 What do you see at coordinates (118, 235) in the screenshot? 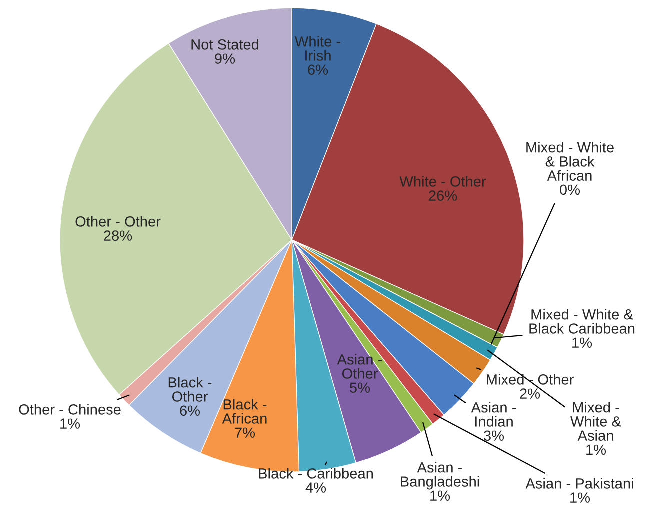
I see `data-label: 28%` at bounding box center [118, 235].